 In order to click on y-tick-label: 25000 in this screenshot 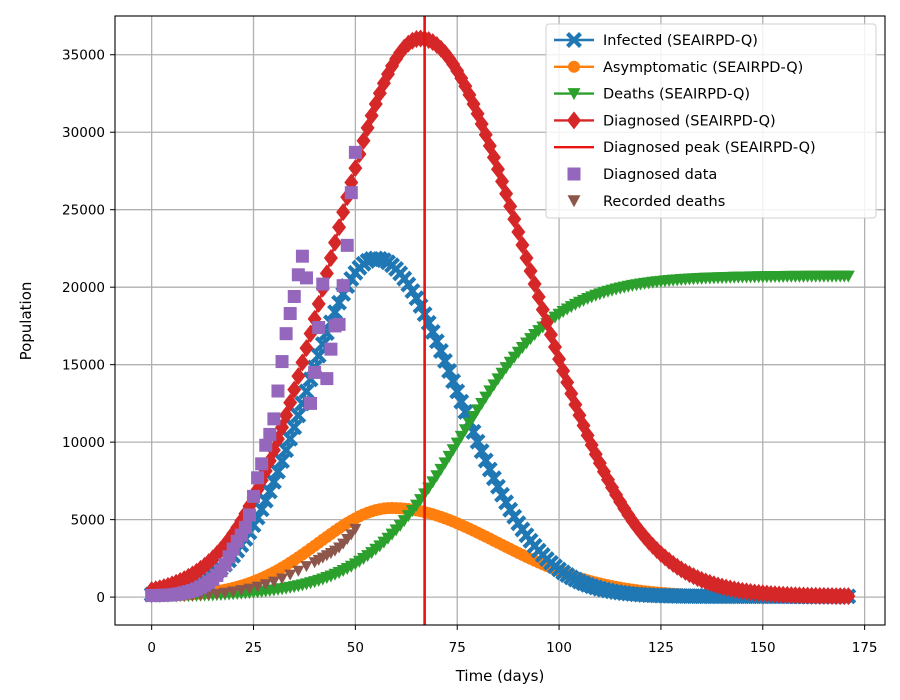, I will do `click(83, 211)`.